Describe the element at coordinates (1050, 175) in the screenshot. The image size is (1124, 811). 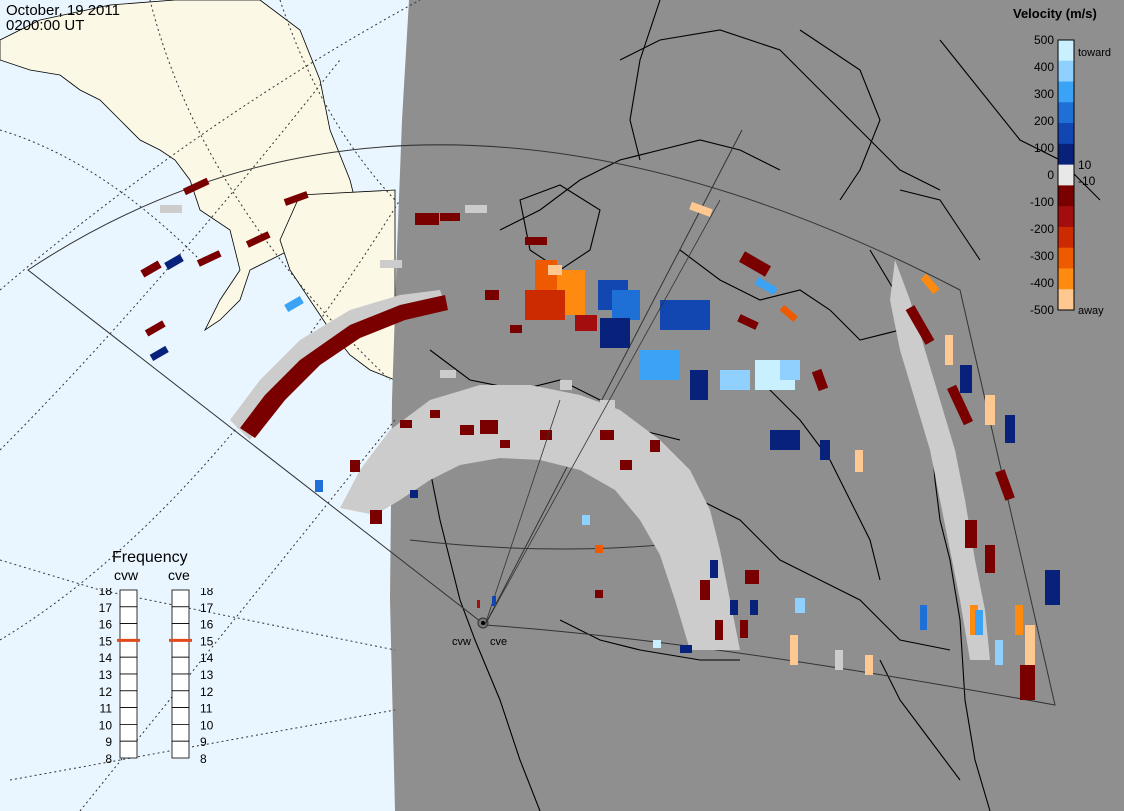
I see `colorbar-tick: 0` at that location.